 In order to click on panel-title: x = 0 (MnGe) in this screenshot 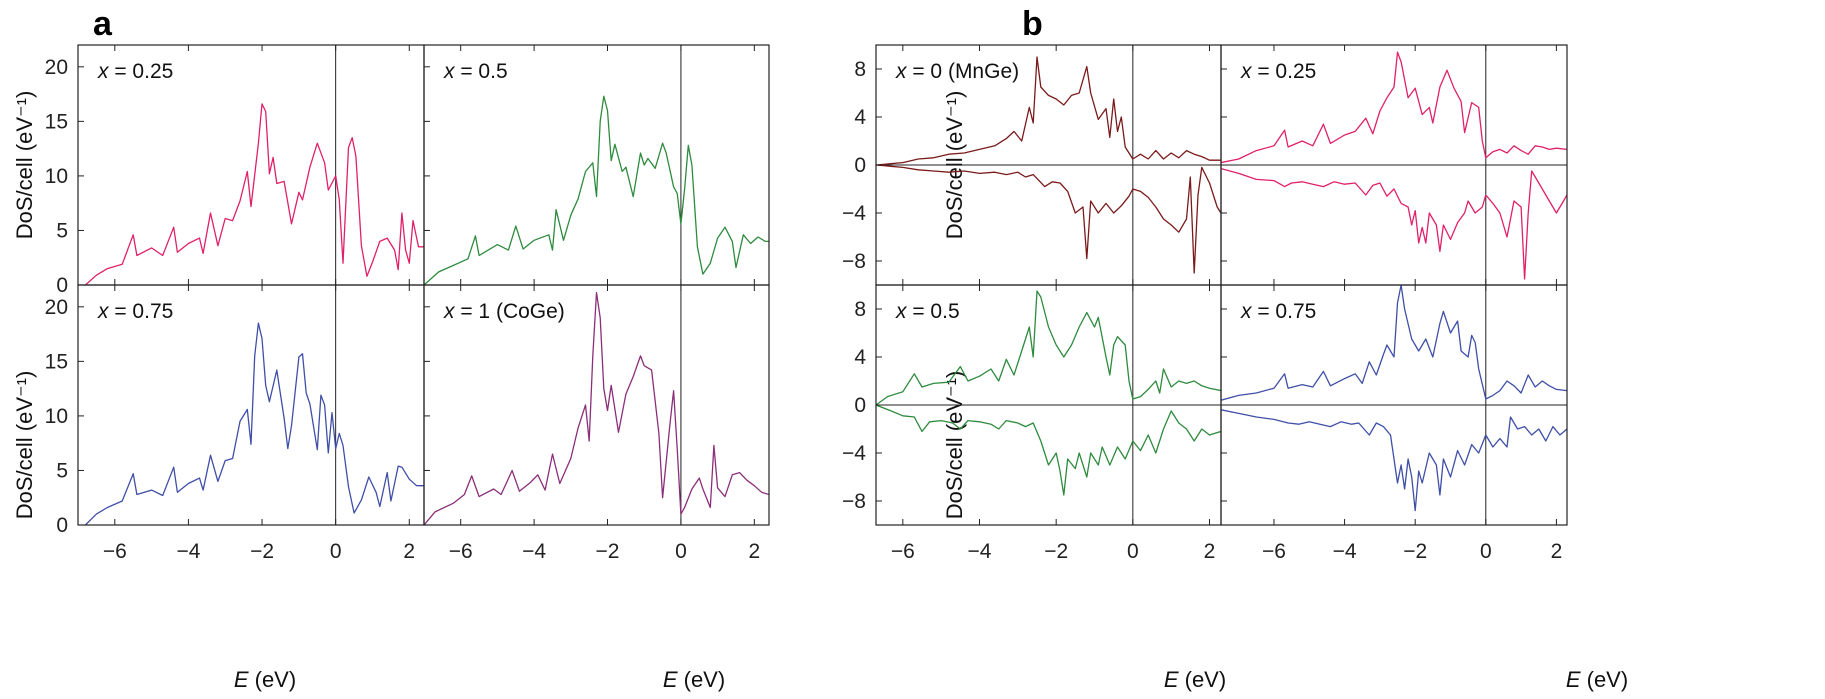, I will do `click(957, 71)`.